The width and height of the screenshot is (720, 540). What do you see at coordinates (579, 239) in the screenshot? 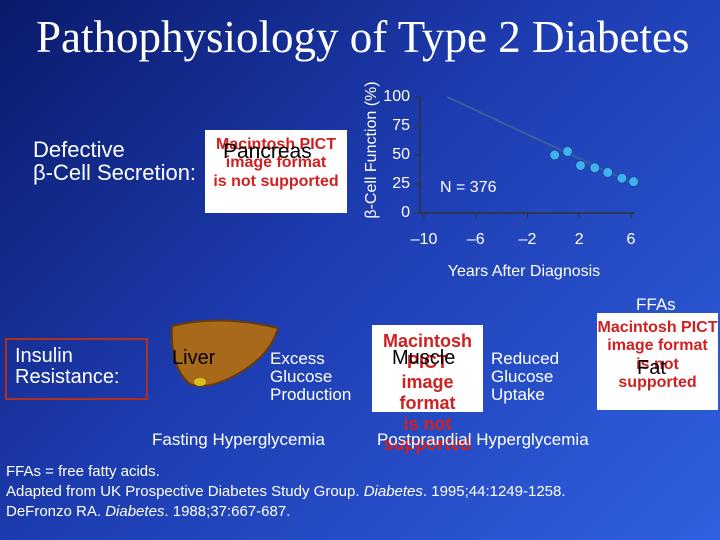
I see `x-tick-label: 2` at bounding box center [579, 239].